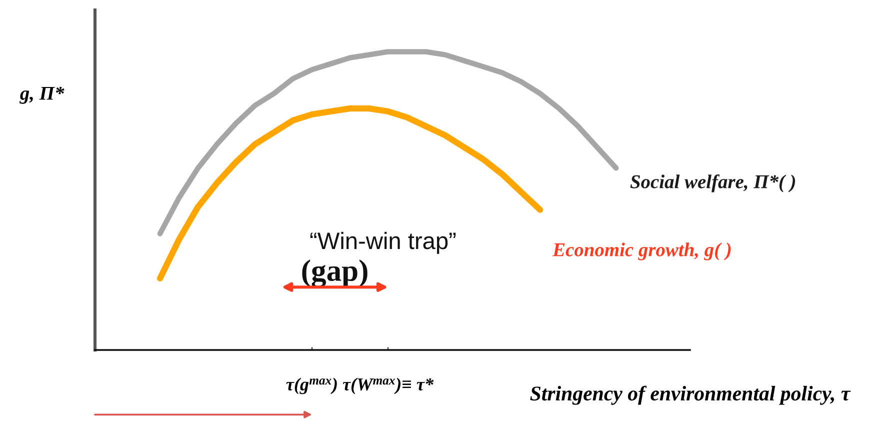 The width and height of the screenshot is (869, 422). I want to click on series-label: Social welfare, Π*( ), so click(713, 183).